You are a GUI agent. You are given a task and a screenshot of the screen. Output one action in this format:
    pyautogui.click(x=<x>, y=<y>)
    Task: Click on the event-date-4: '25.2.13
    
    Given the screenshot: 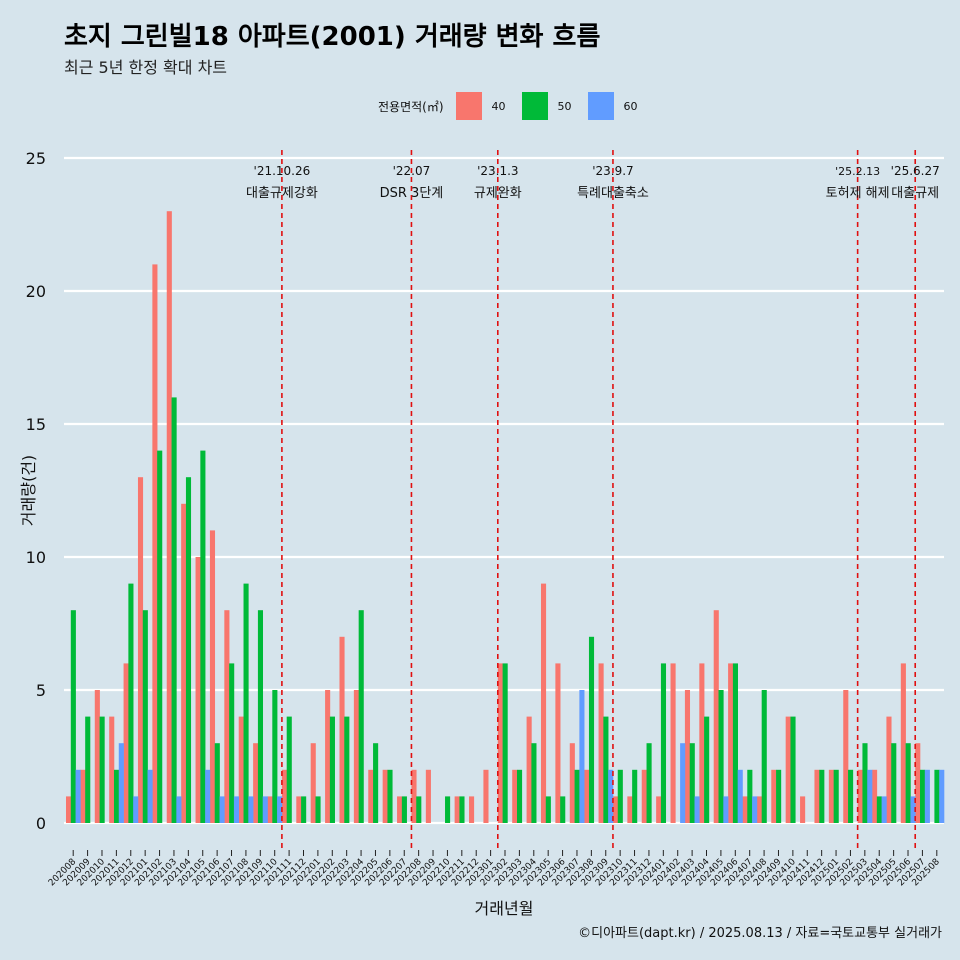 What is the action you would take?
    pyautogui.click(x=857, y=171)
    